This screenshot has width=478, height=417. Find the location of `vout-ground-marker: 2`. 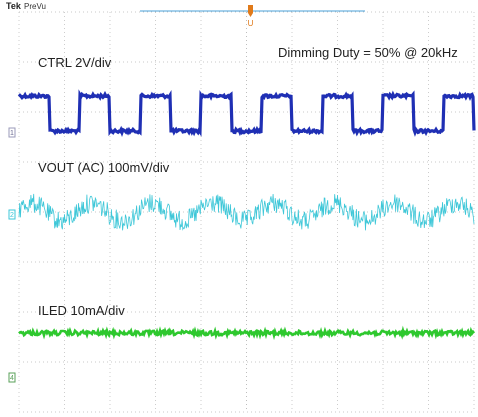

vout-ground-marker: 2 is located at coordinates (12, 214).